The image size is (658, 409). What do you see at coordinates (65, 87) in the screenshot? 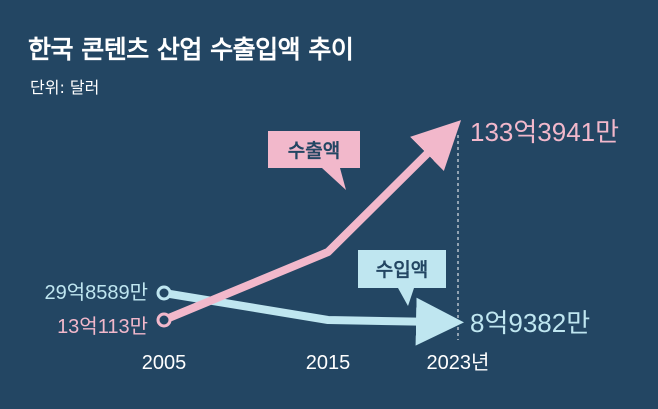
I see `unit-label: 단위: 달러` at bounding box center [65, 87].